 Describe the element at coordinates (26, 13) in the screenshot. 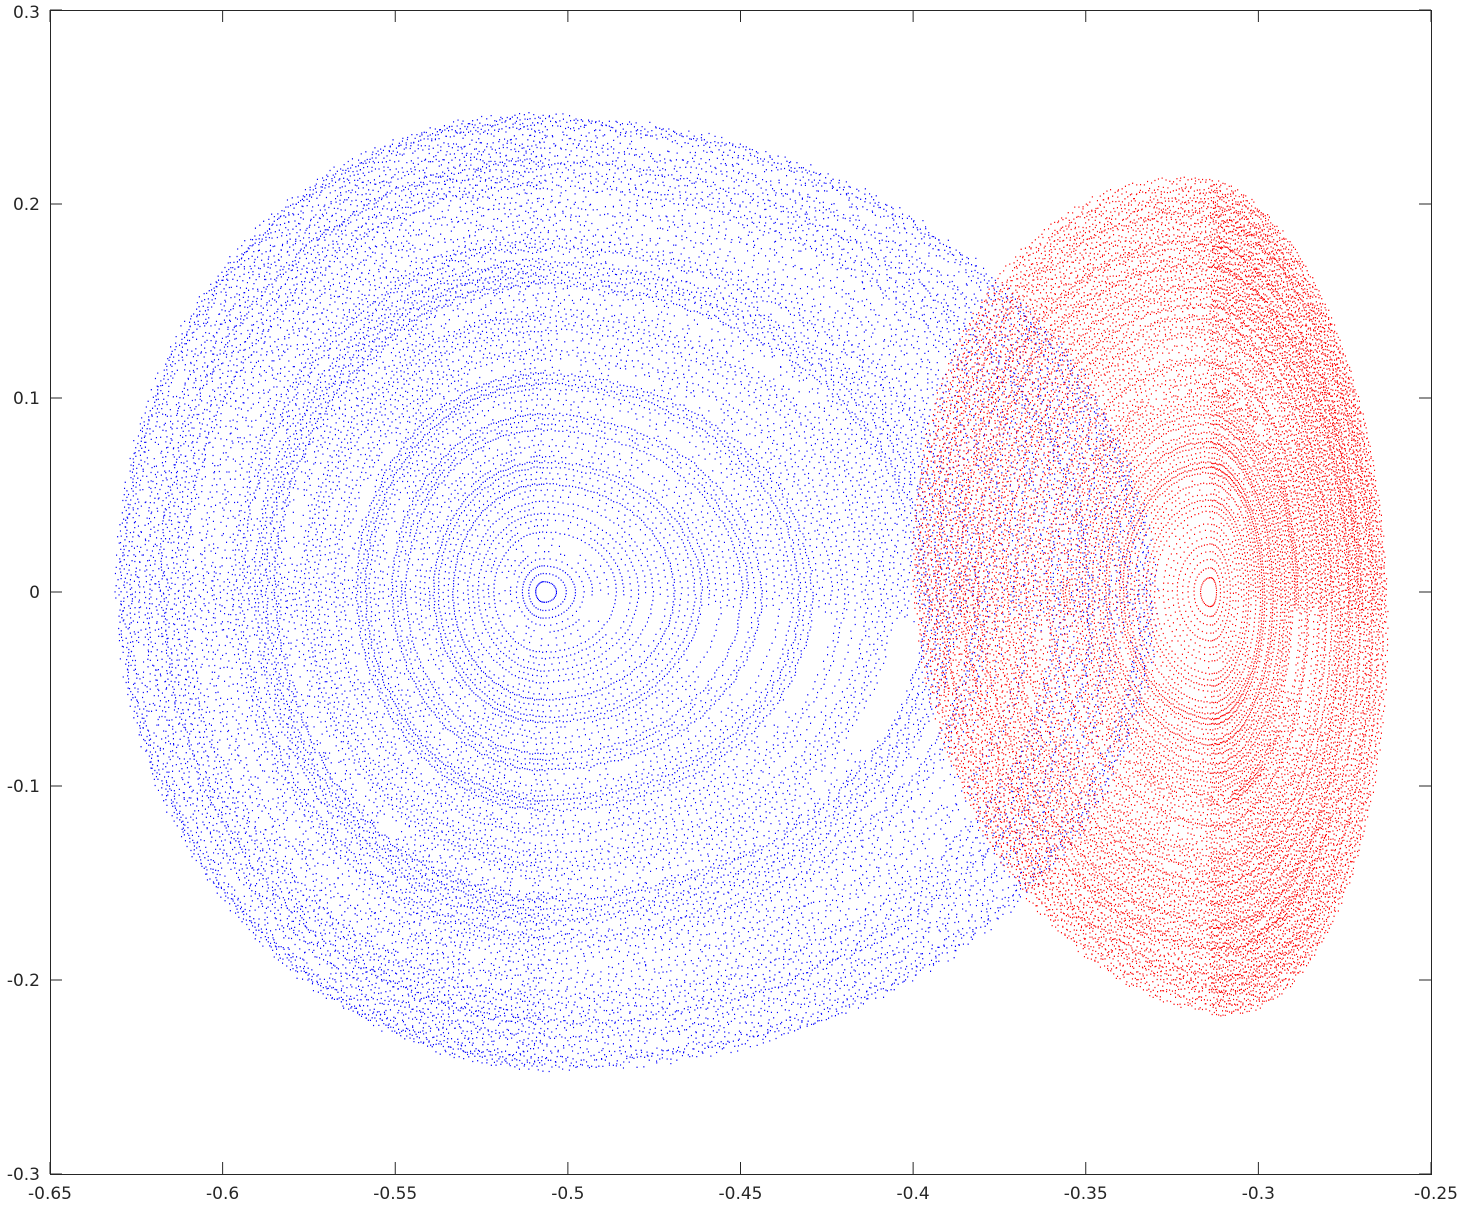

I see `y-tick-label: 0.3` at that location.